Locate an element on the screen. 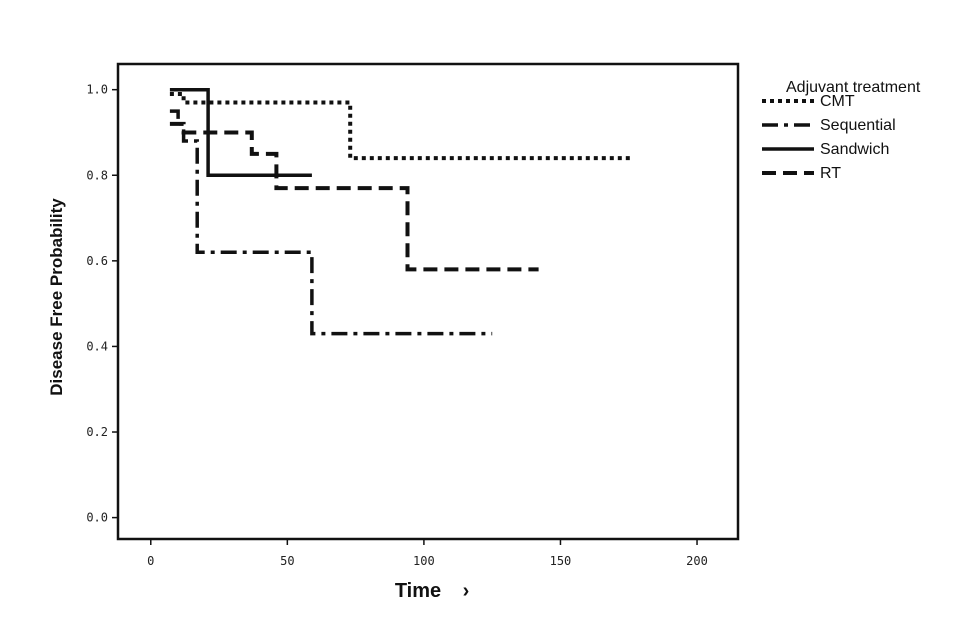 Image resolution: width=972 pixels, height=629 pixels. y-axis-title: Disease Free Probability is located at coordinates (56, 297).